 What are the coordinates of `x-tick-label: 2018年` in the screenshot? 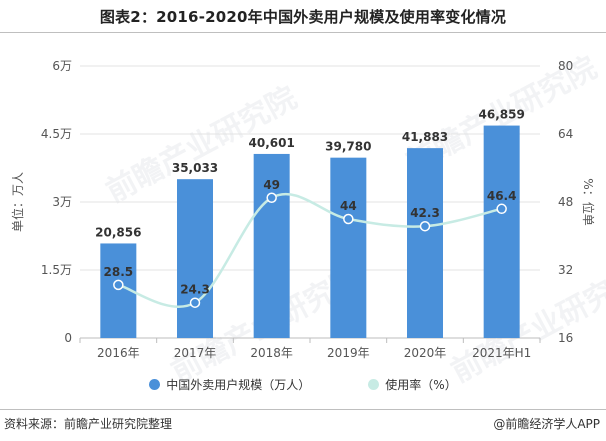 It's located at (271, 353).